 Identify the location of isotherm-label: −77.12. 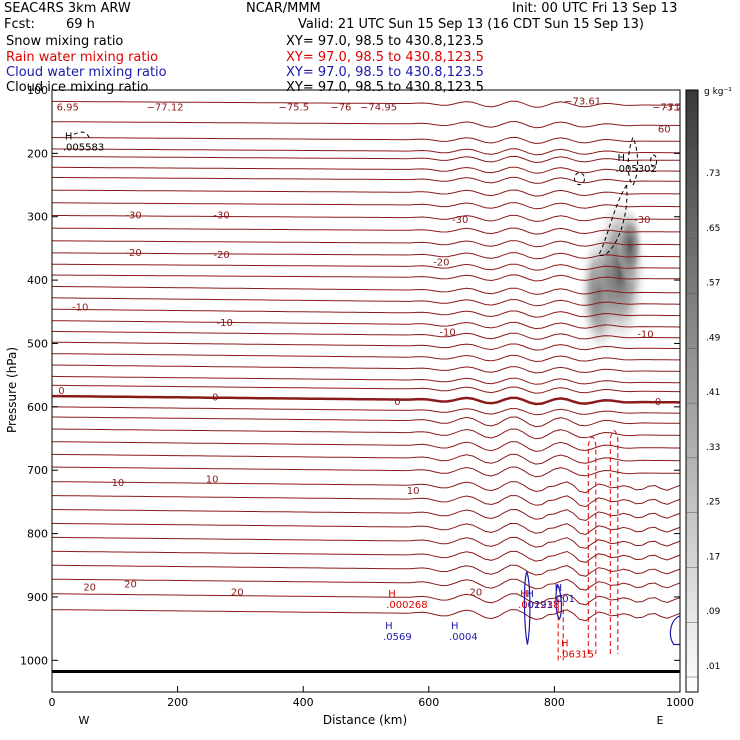
(165, 108).